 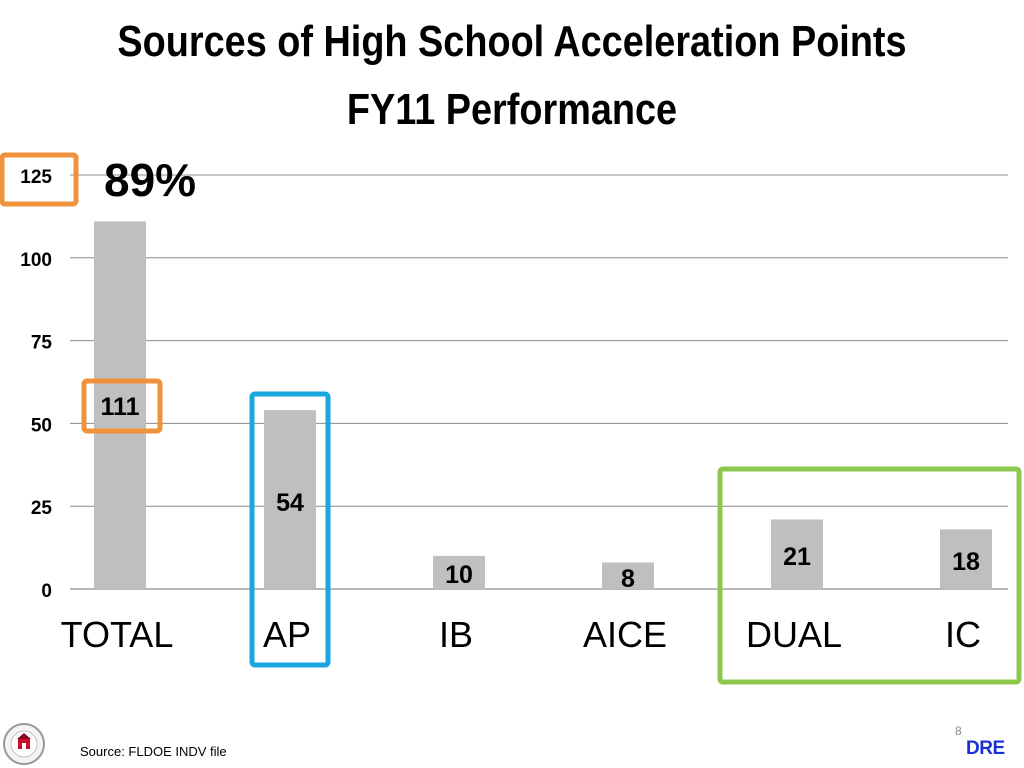 I want to click on y-tick-label: 25, so click(x=42, y=508).